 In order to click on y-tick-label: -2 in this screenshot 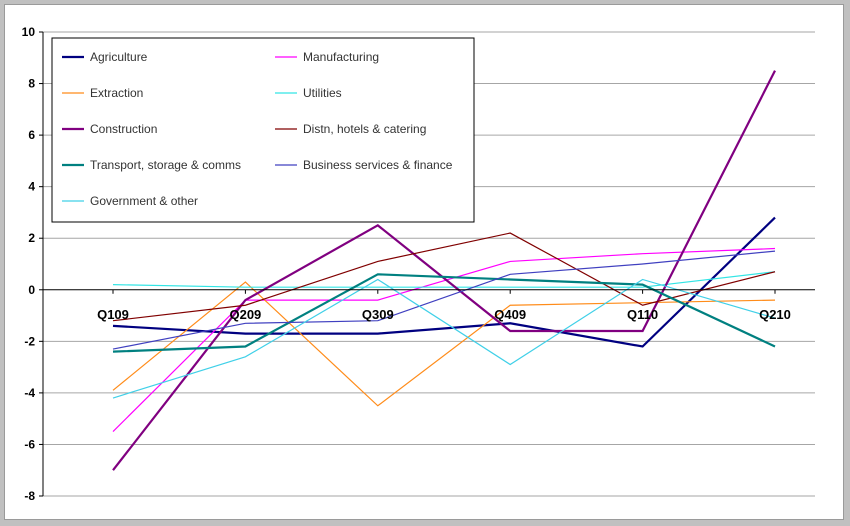, I will do `click(29, 341)`.